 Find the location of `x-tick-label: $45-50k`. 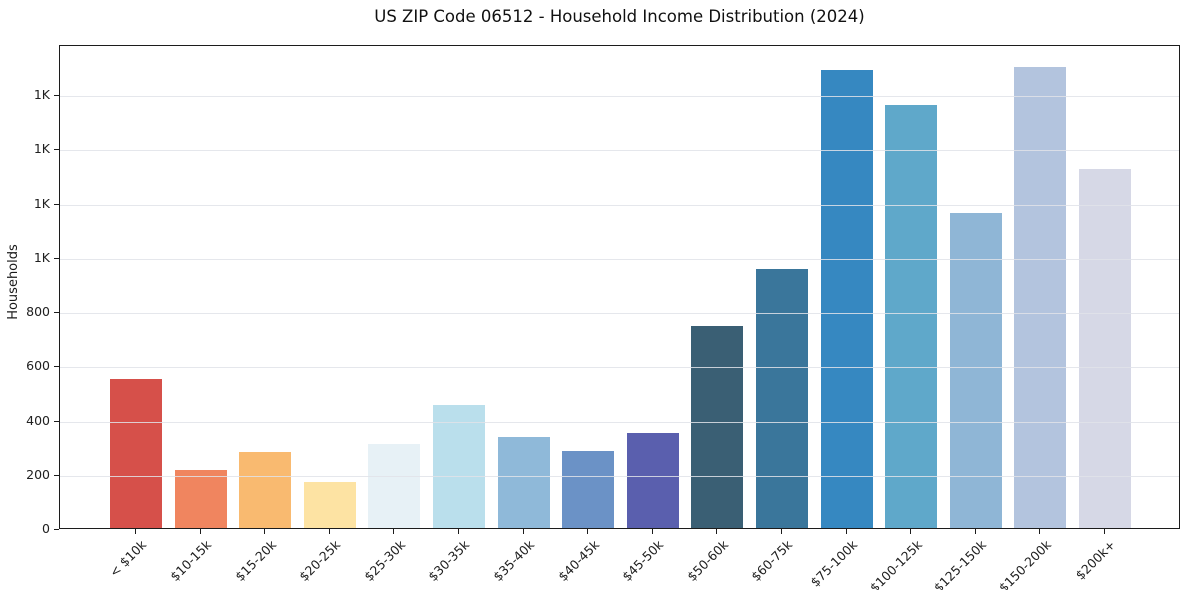

x-tick-label: $45-50k is located at coordinates (643, 561).